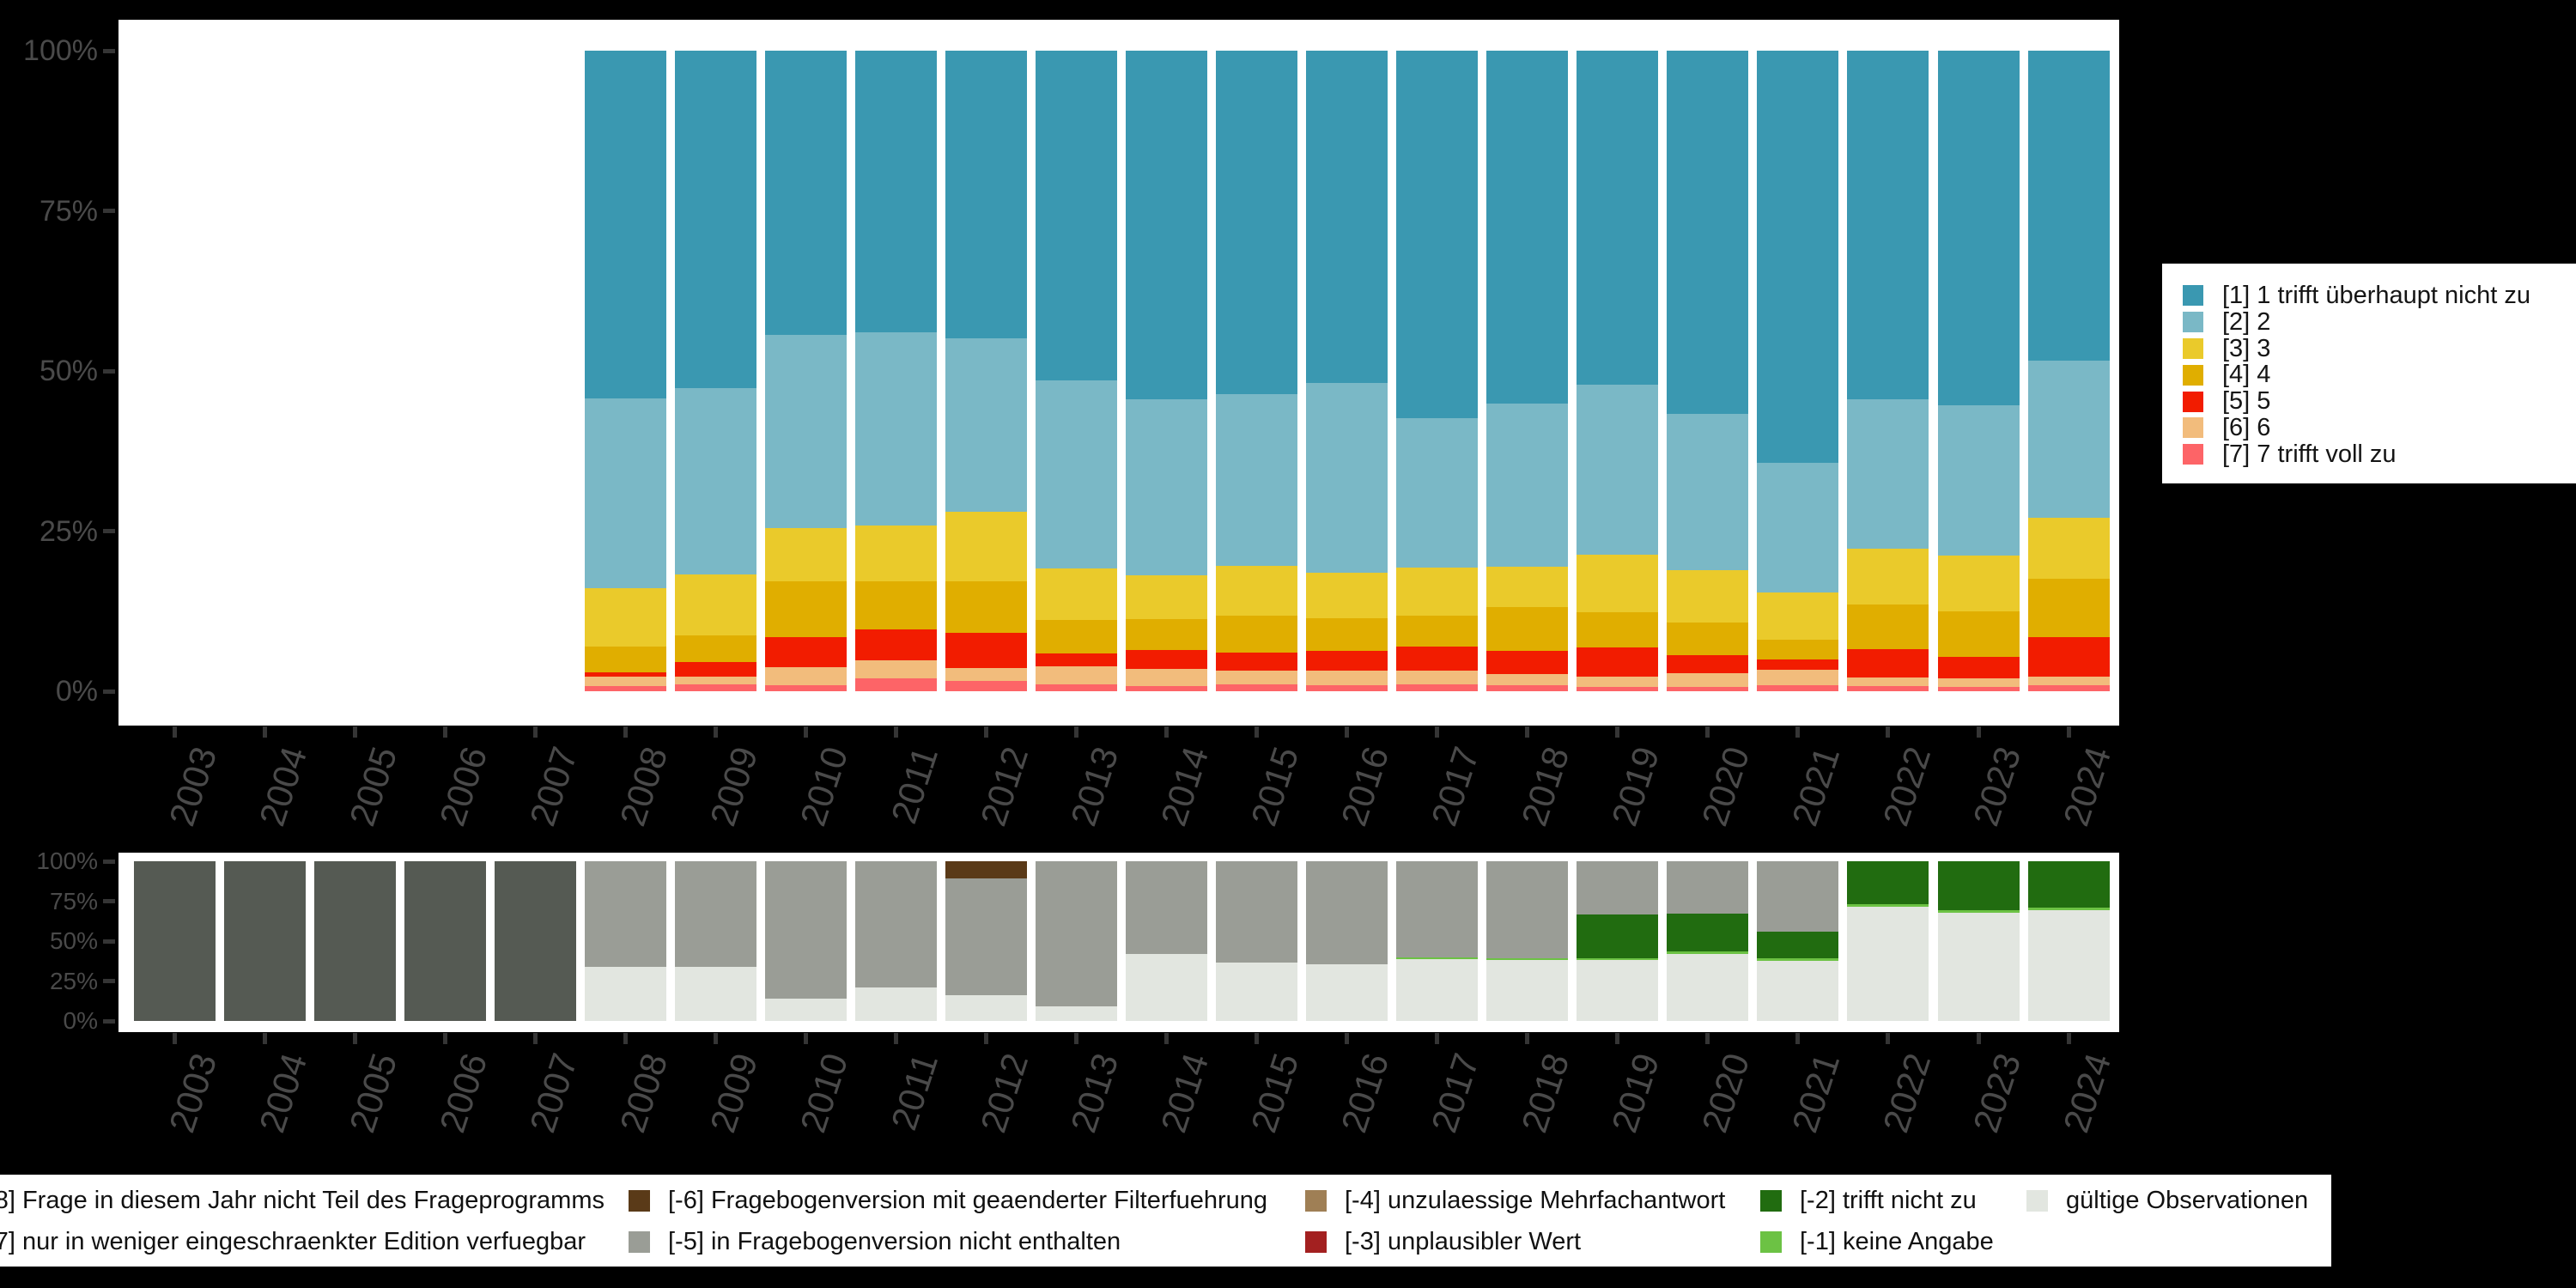  What do you see at coordinates (734, 1093) in the screenshot?
I see `x-axis-label: 2009` at bounding box center [734, 1093].